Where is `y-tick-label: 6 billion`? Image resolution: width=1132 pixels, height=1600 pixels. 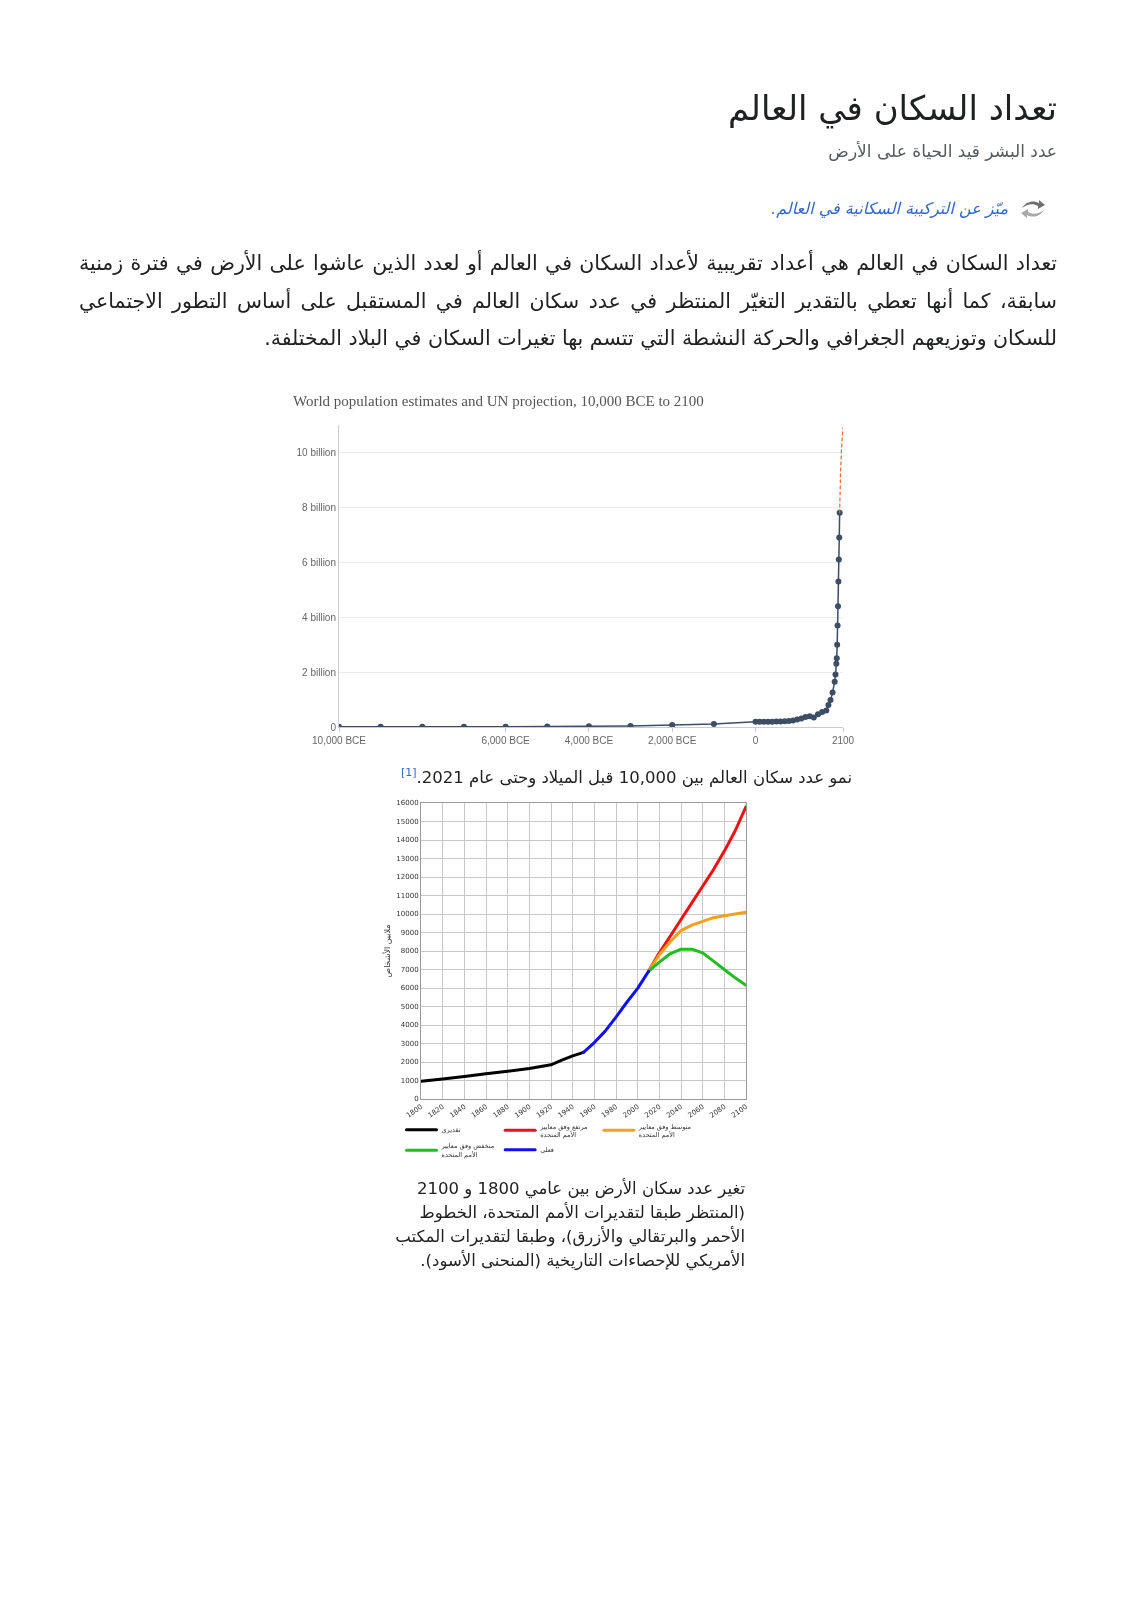 y-tick-label: 6 billion is located at coordinates (319, 562).